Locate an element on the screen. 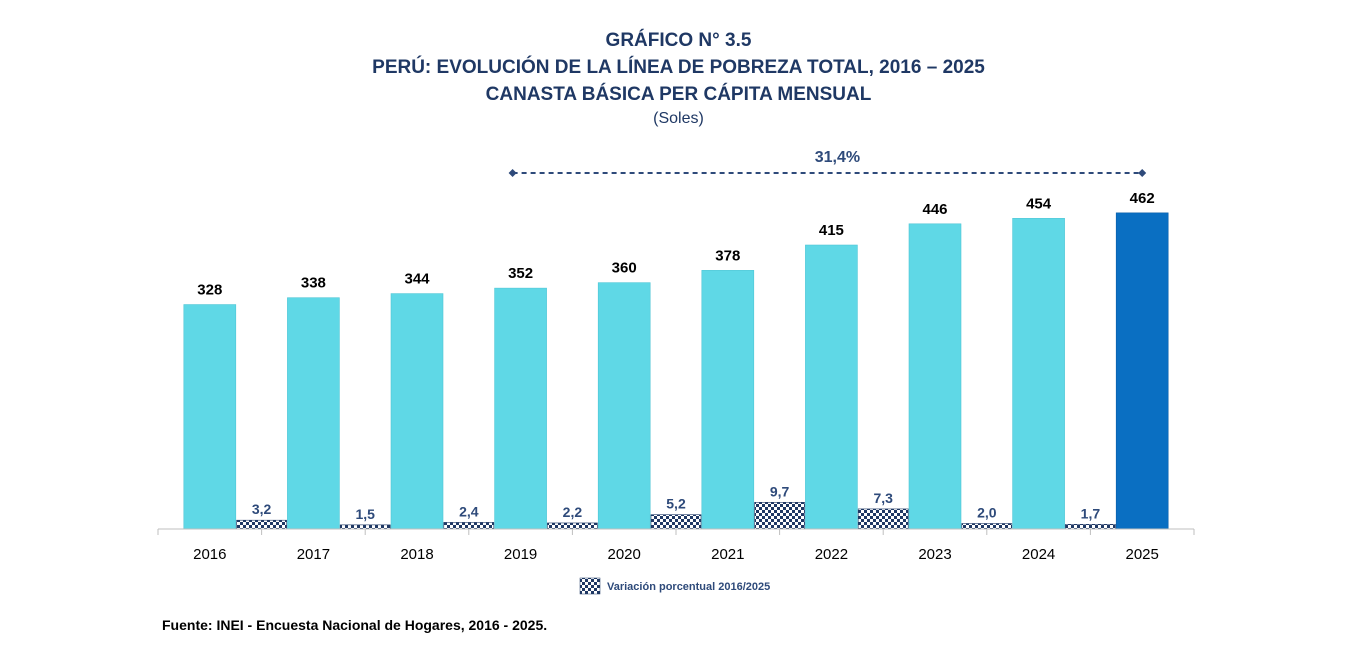 This screenshot has height=656, width=1357. bar-label-2018: 344 is located at coordinates (417, 279).